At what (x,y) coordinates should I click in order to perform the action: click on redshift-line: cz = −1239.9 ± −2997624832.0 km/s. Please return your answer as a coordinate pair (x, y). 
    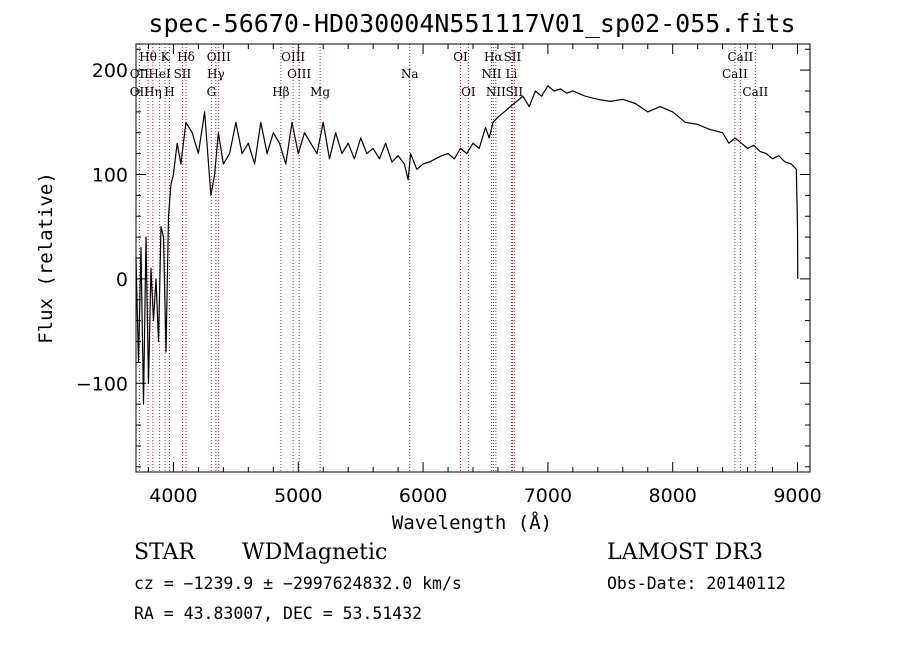
    Looking at the image, I should click on (298, 583).